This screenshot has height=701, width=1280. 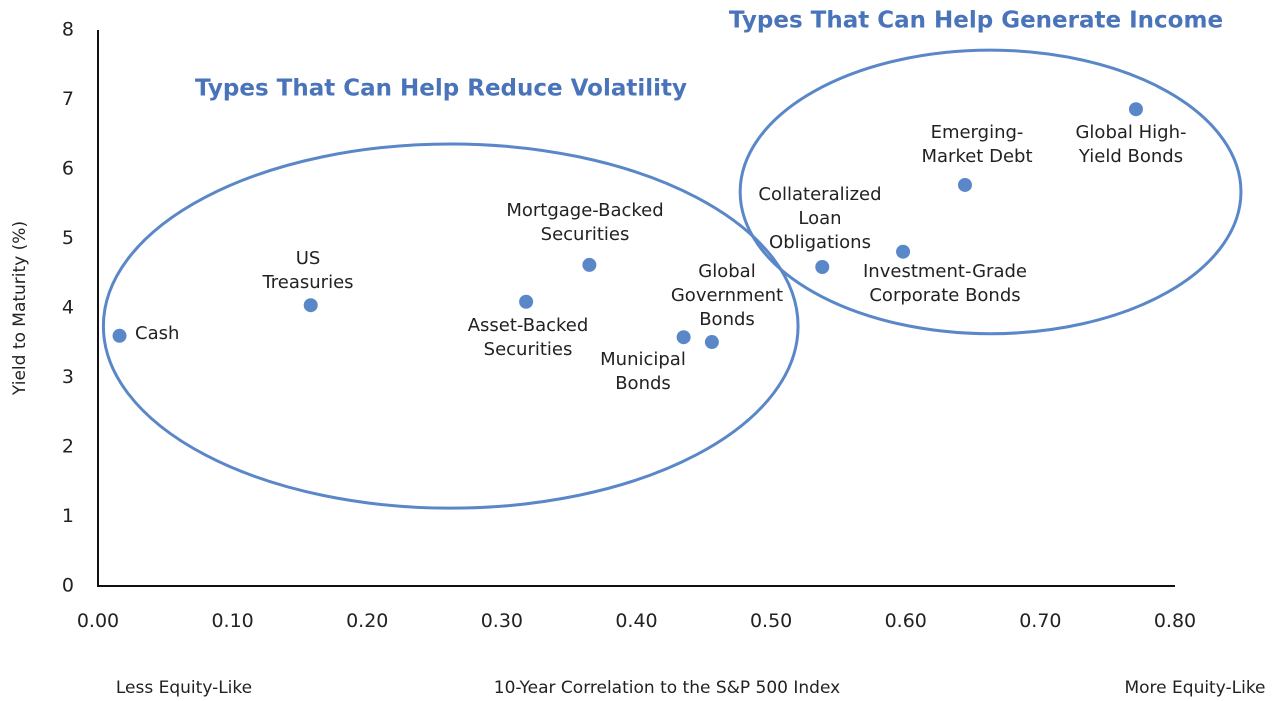 What do you see at coordinates (68, 169) in the screenshot?
I see `y-tick-label: 6` at bounding box center [68, 169].